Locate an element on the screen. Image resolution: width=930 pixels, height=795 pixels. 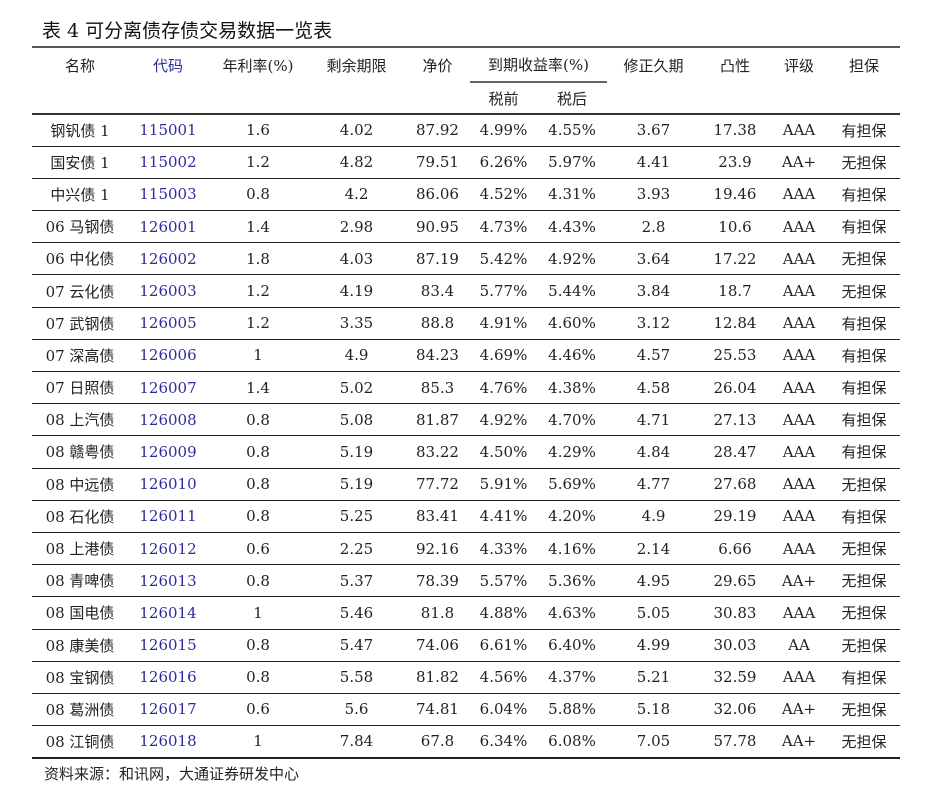
cell-code: 126011 is located at coordinates (168, 516).